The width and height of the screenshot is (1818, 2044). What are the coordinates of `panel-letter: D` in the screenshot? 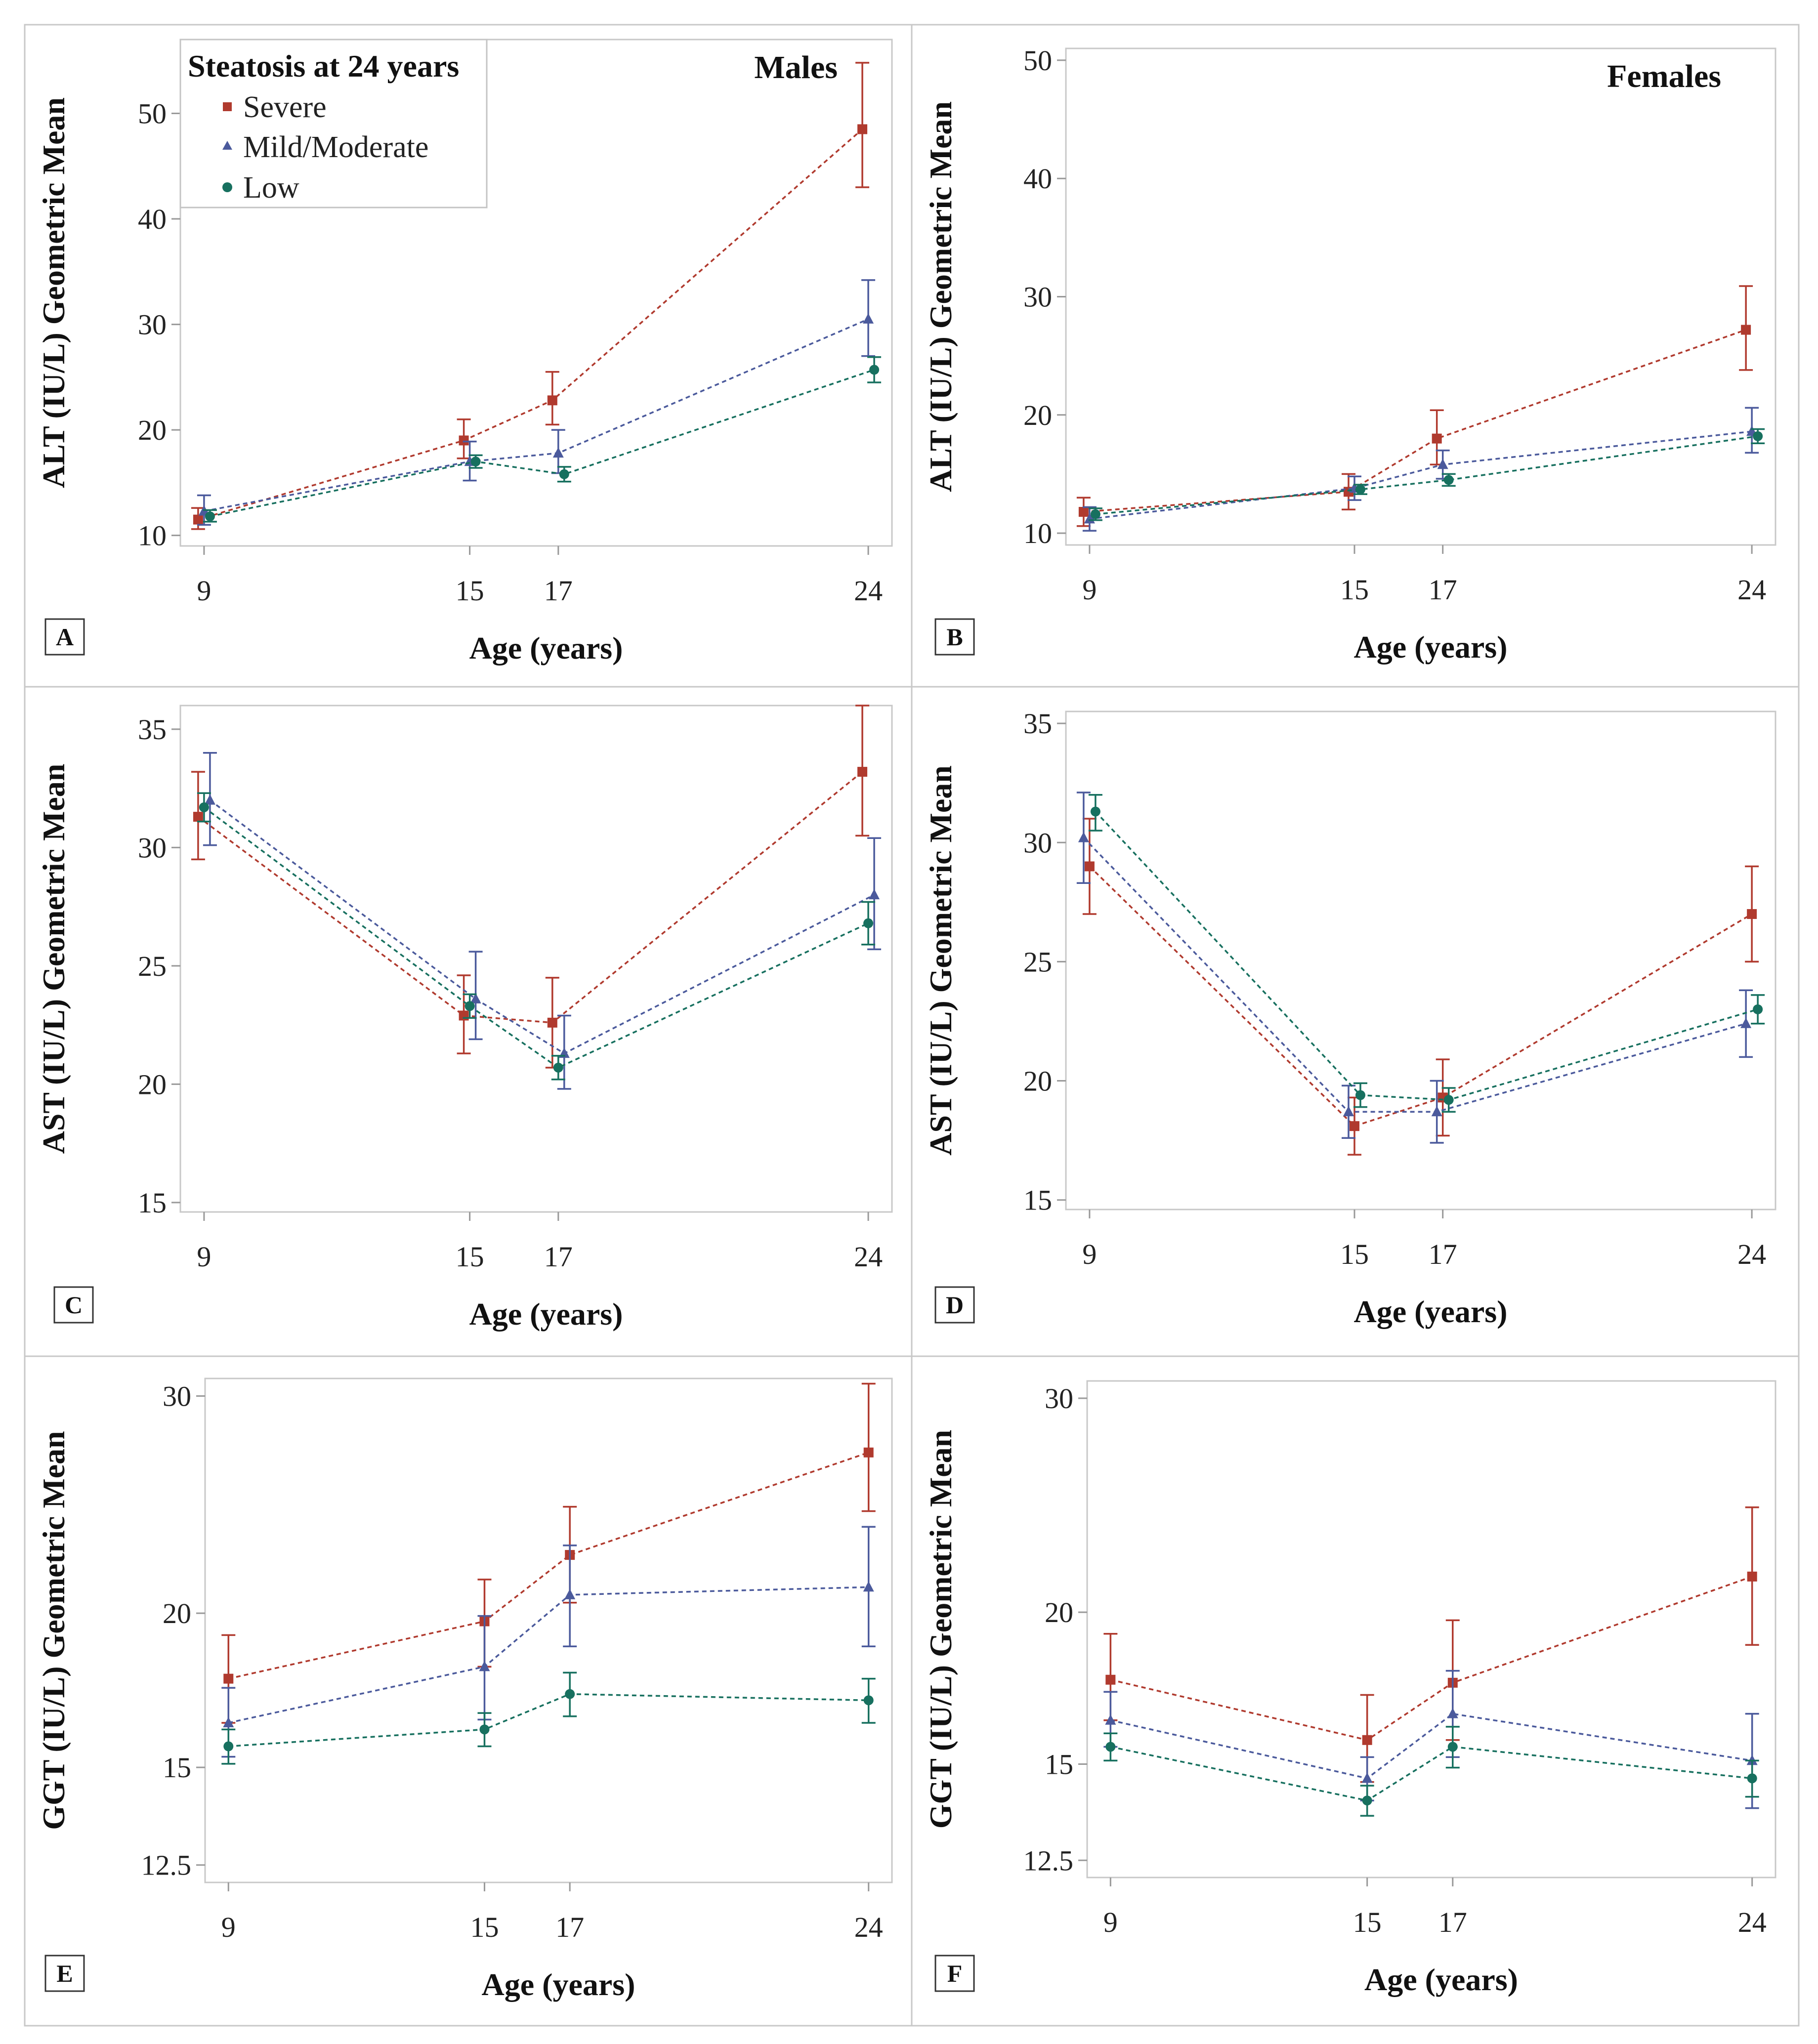 It's located at (955, 1305).